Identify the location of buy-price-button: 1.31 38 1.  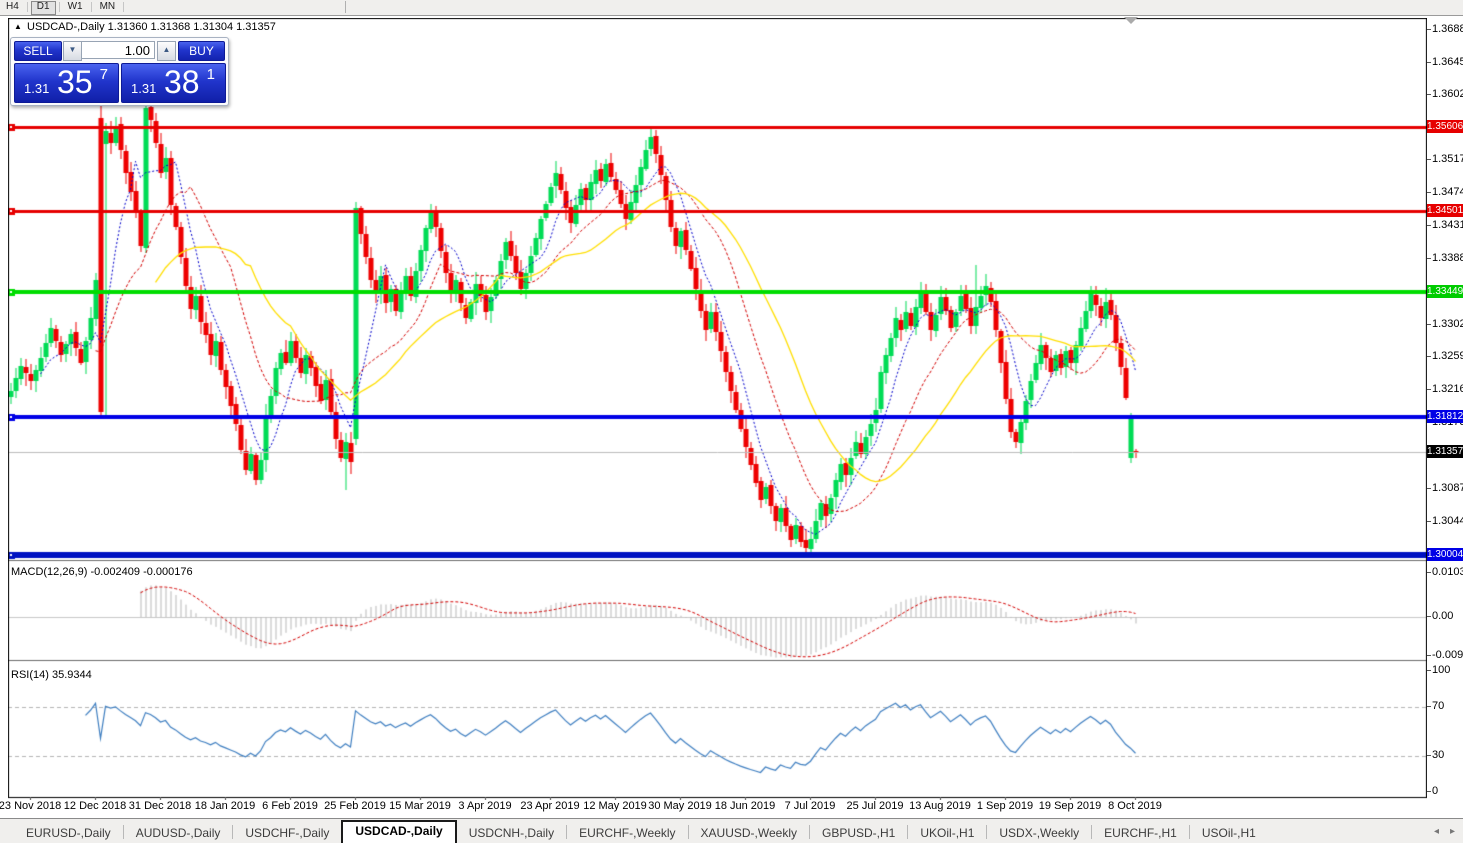
(173, 83).